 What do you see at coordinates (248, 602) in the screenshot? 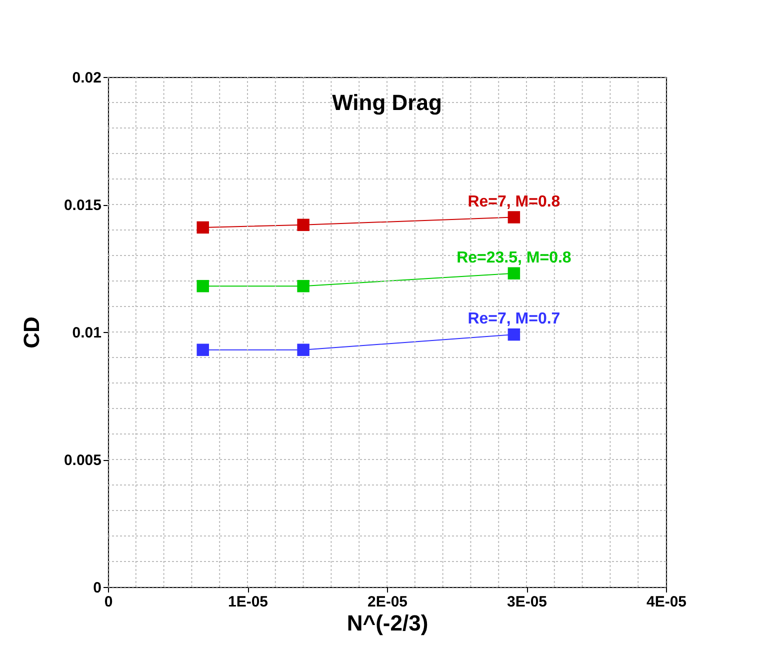
I see `x-tick-label: 1E-05` at bounding box center [248, 602].